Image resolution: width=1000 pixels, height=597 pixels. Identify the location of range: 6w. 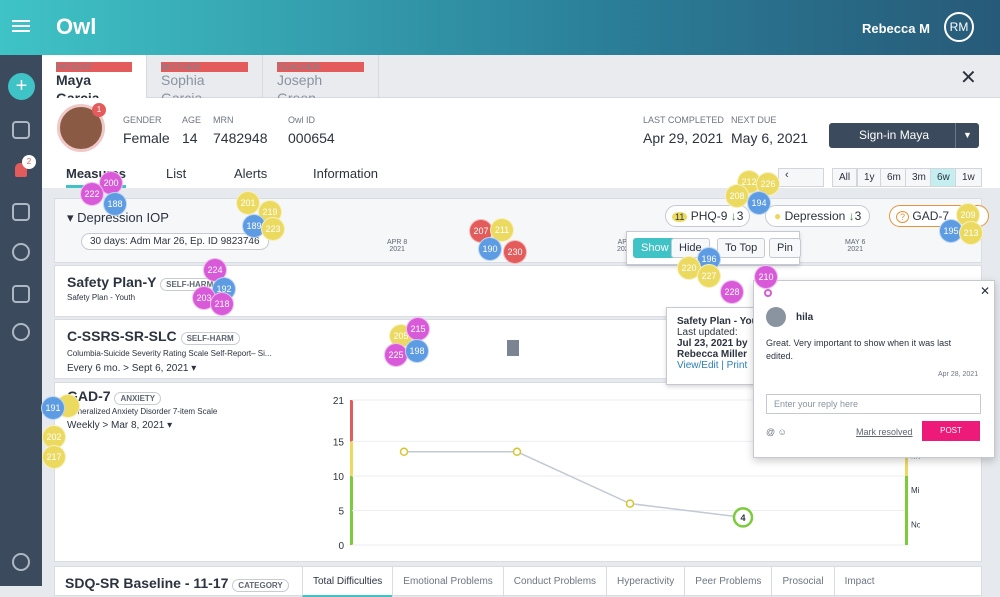
(943, 177).